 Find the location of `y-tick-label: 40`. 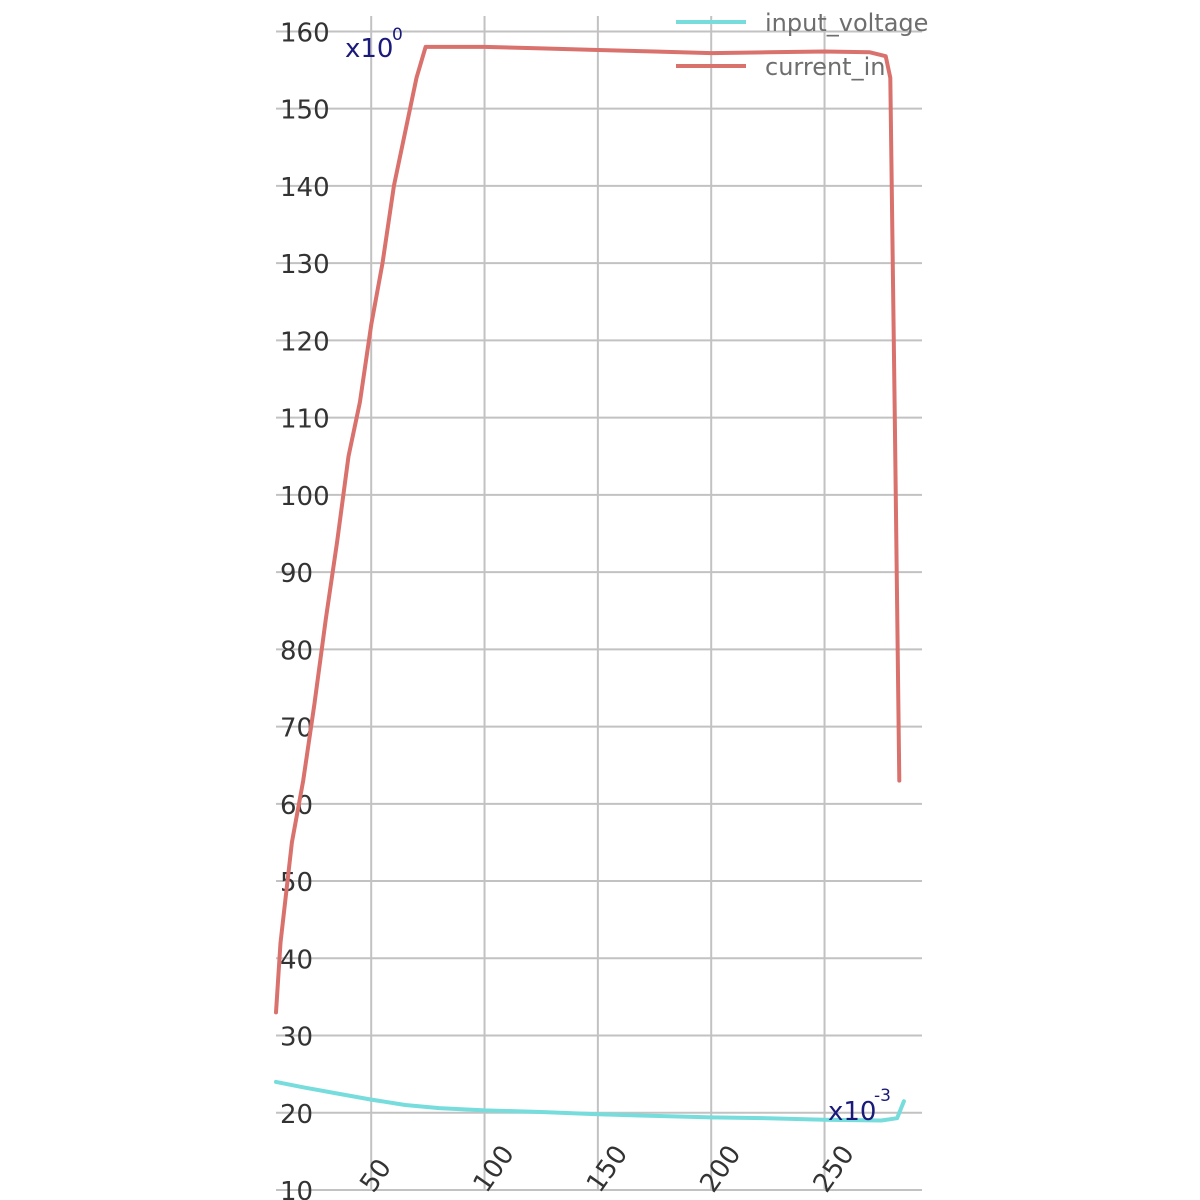

y-tick-label: 40 is located at coordinates (296, 960).